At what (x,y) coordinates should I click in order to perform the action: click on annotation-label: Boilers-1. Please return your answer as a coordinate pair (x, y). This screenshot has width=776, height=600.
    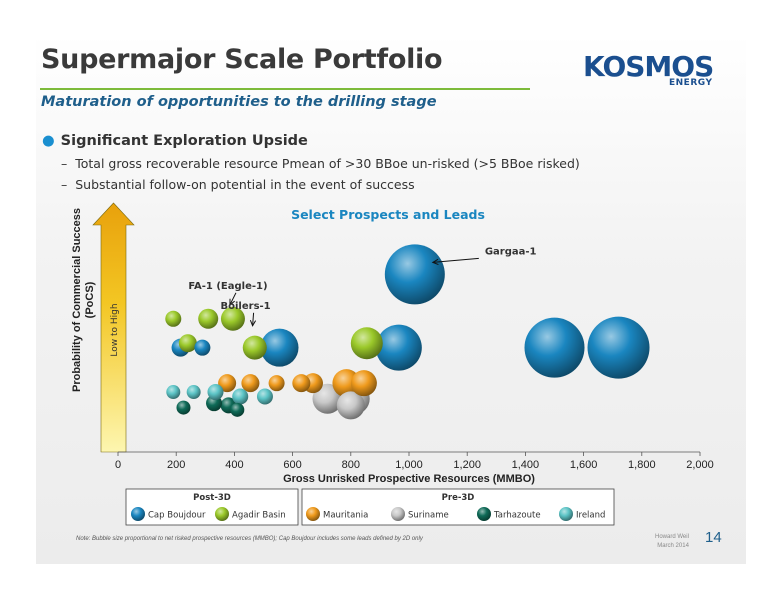
    Looking at the image, I should click on (246, 306).